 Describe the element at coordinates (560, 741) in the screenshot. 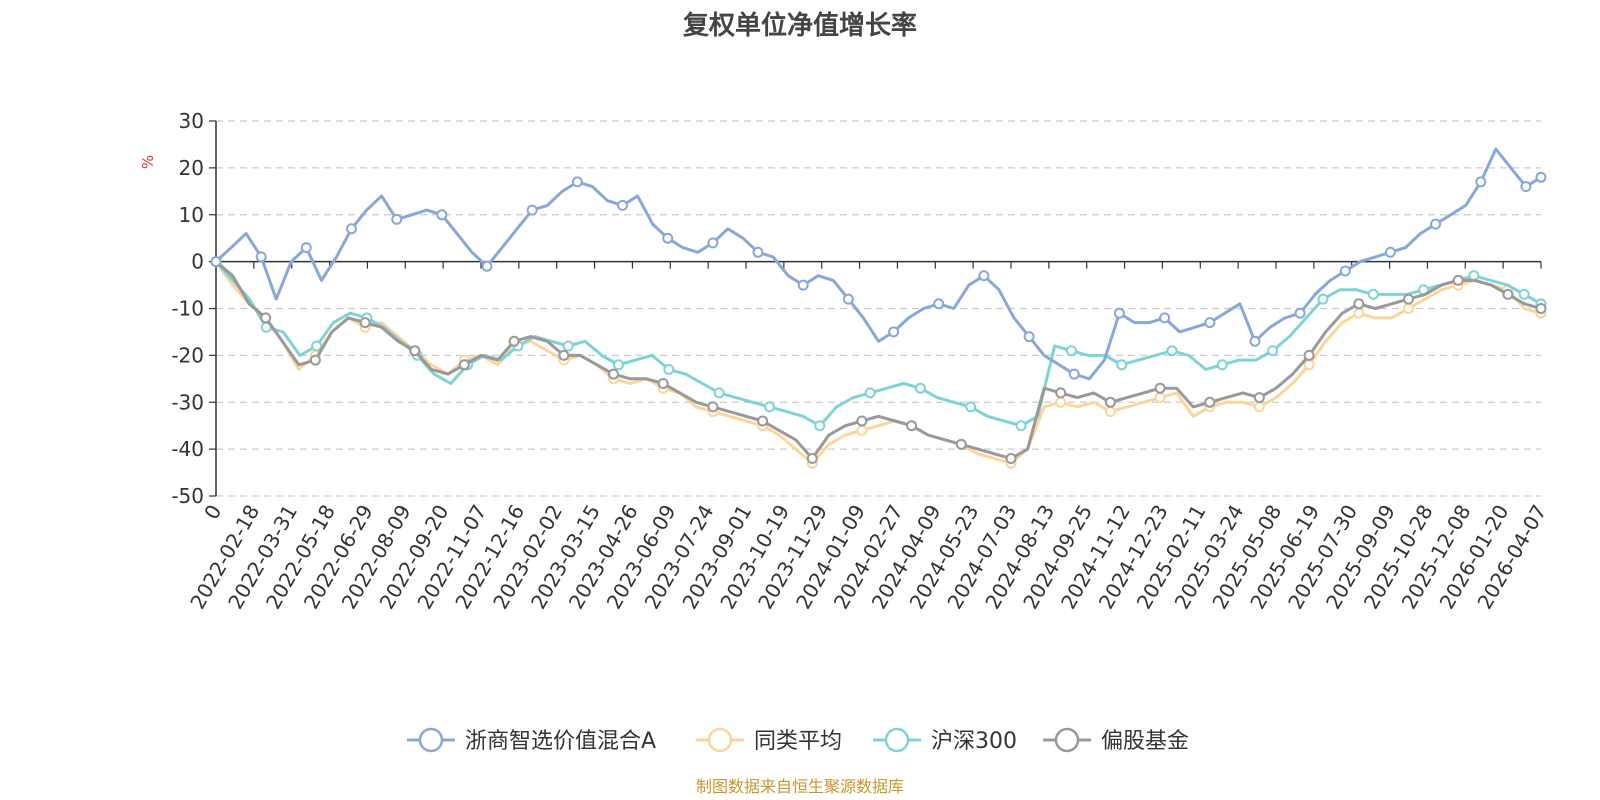

I see `legend-label: 浙商智选价值混合A` at that location.